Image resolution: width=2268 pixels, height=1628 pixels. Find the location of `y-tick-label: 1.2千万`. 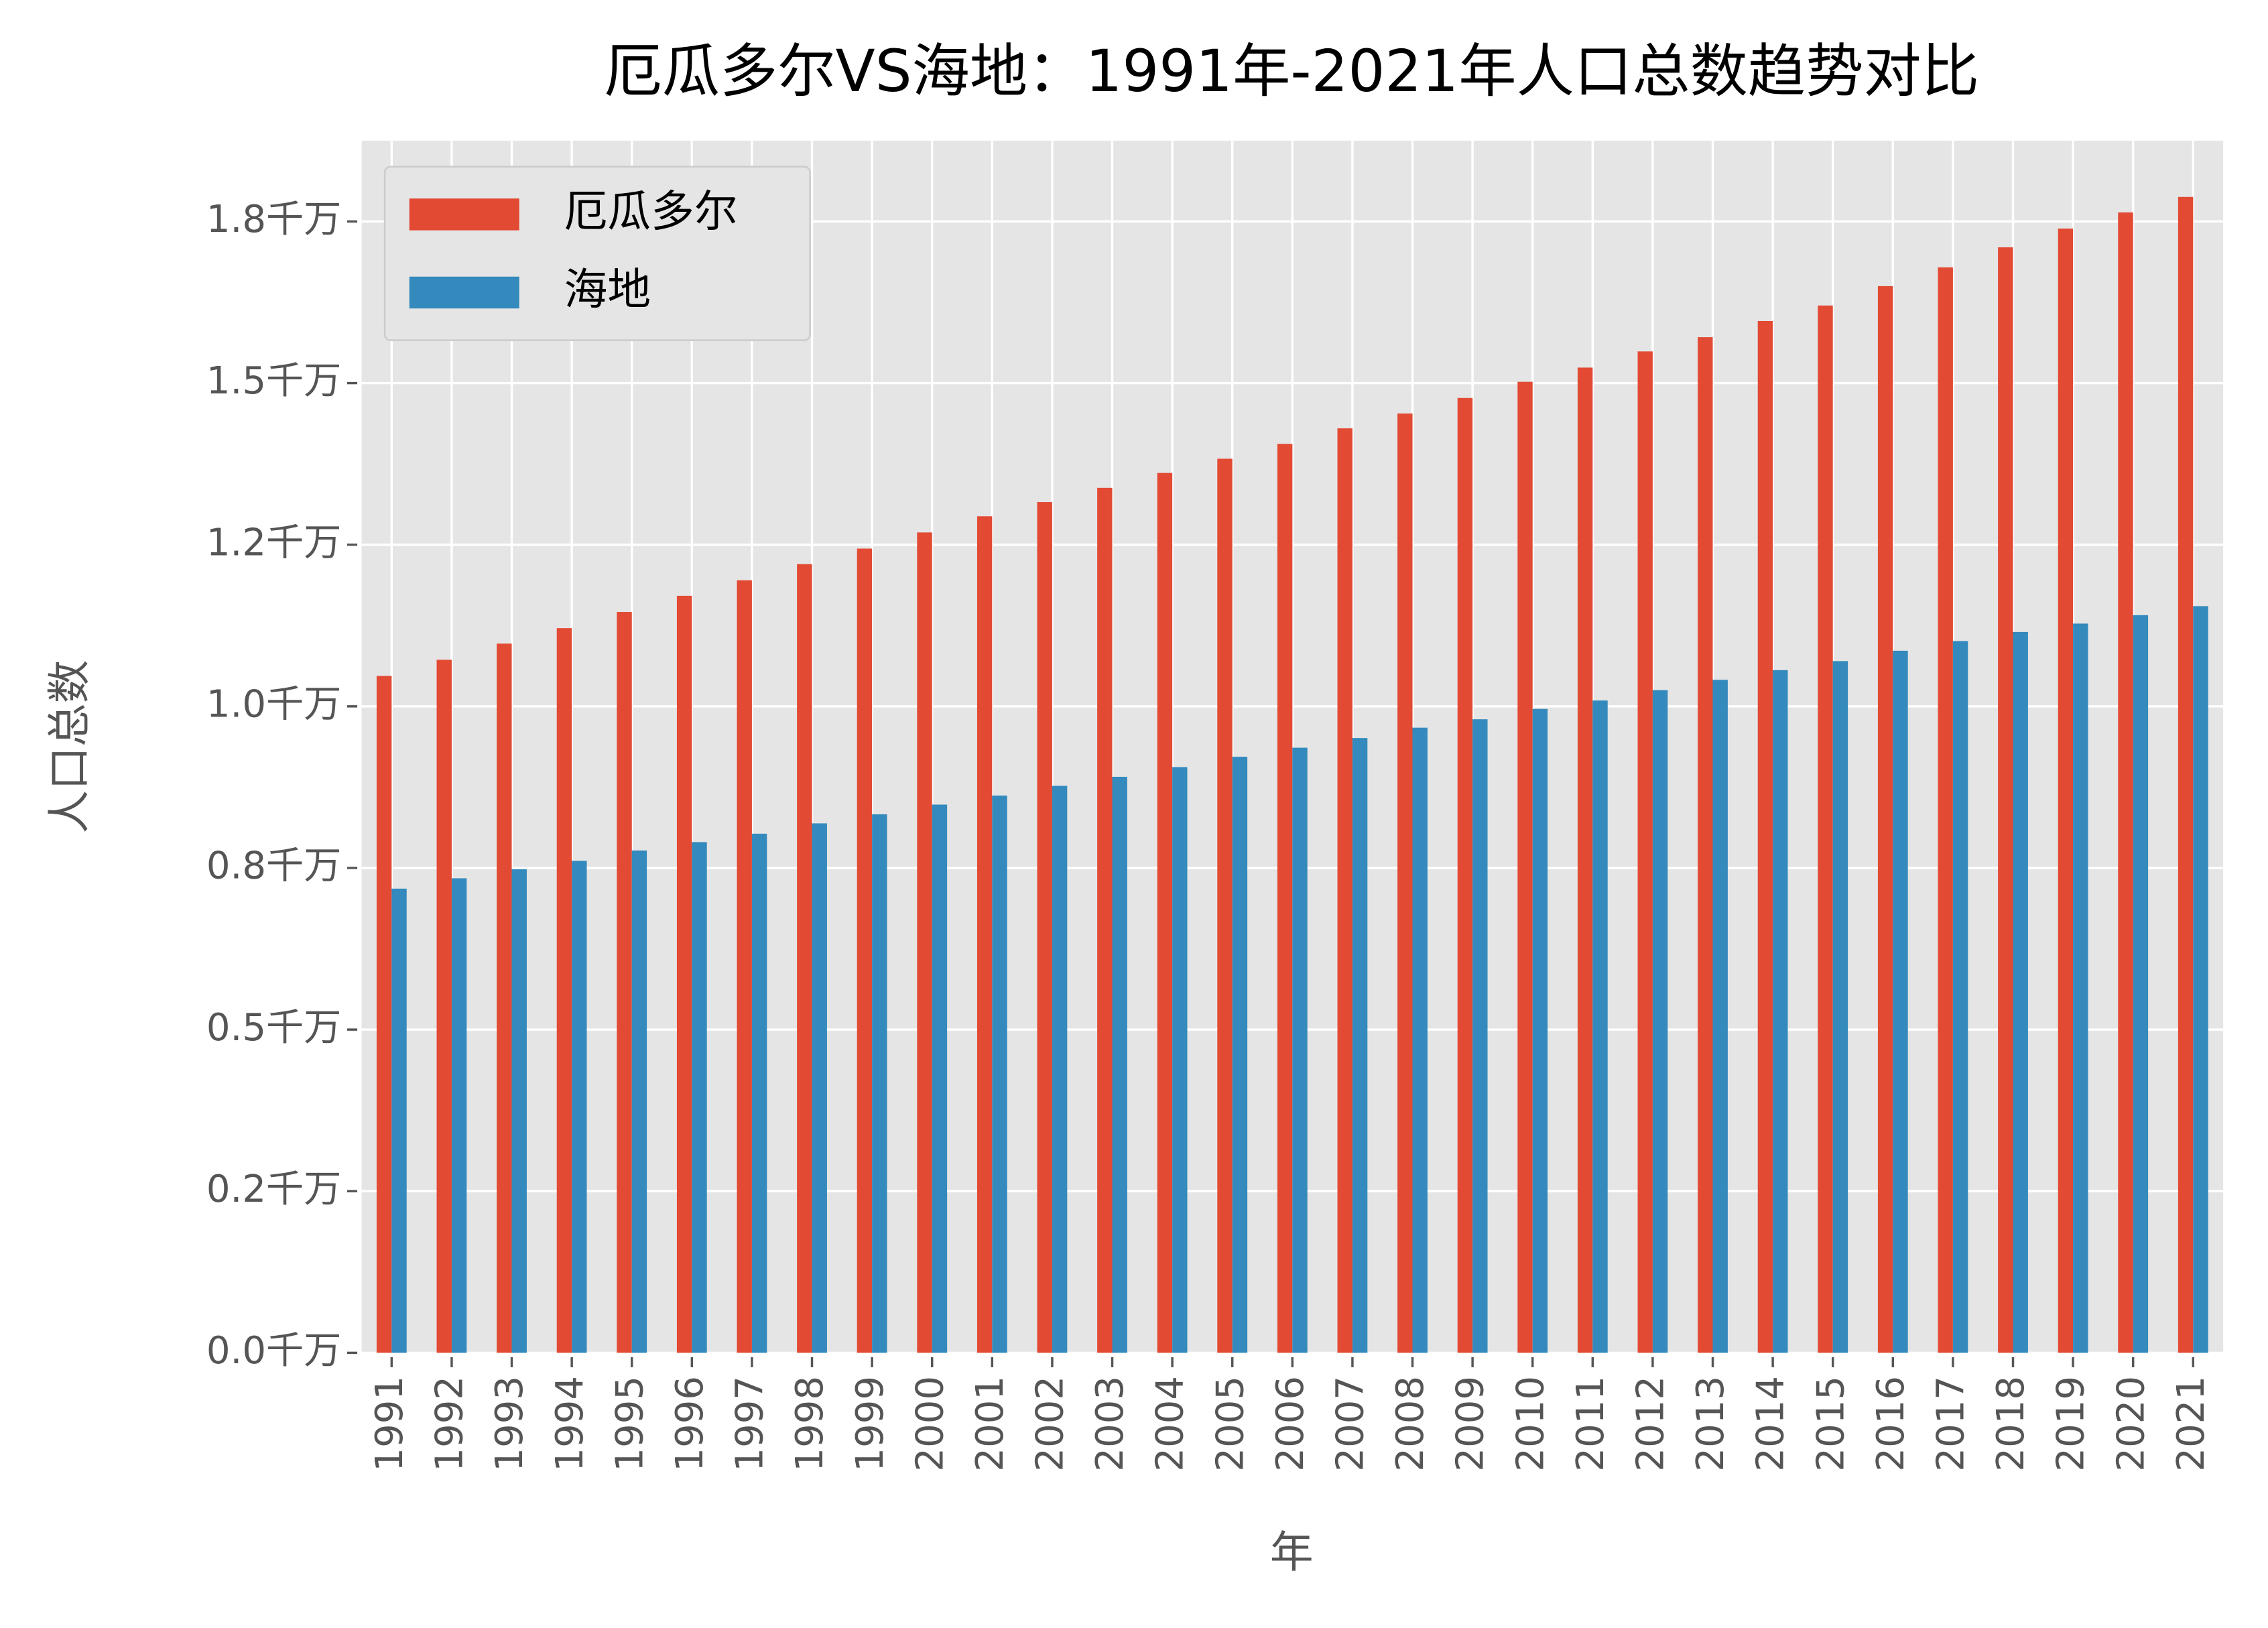

y-tick-label: 1.2千万 is located at coordinates (273, 542).